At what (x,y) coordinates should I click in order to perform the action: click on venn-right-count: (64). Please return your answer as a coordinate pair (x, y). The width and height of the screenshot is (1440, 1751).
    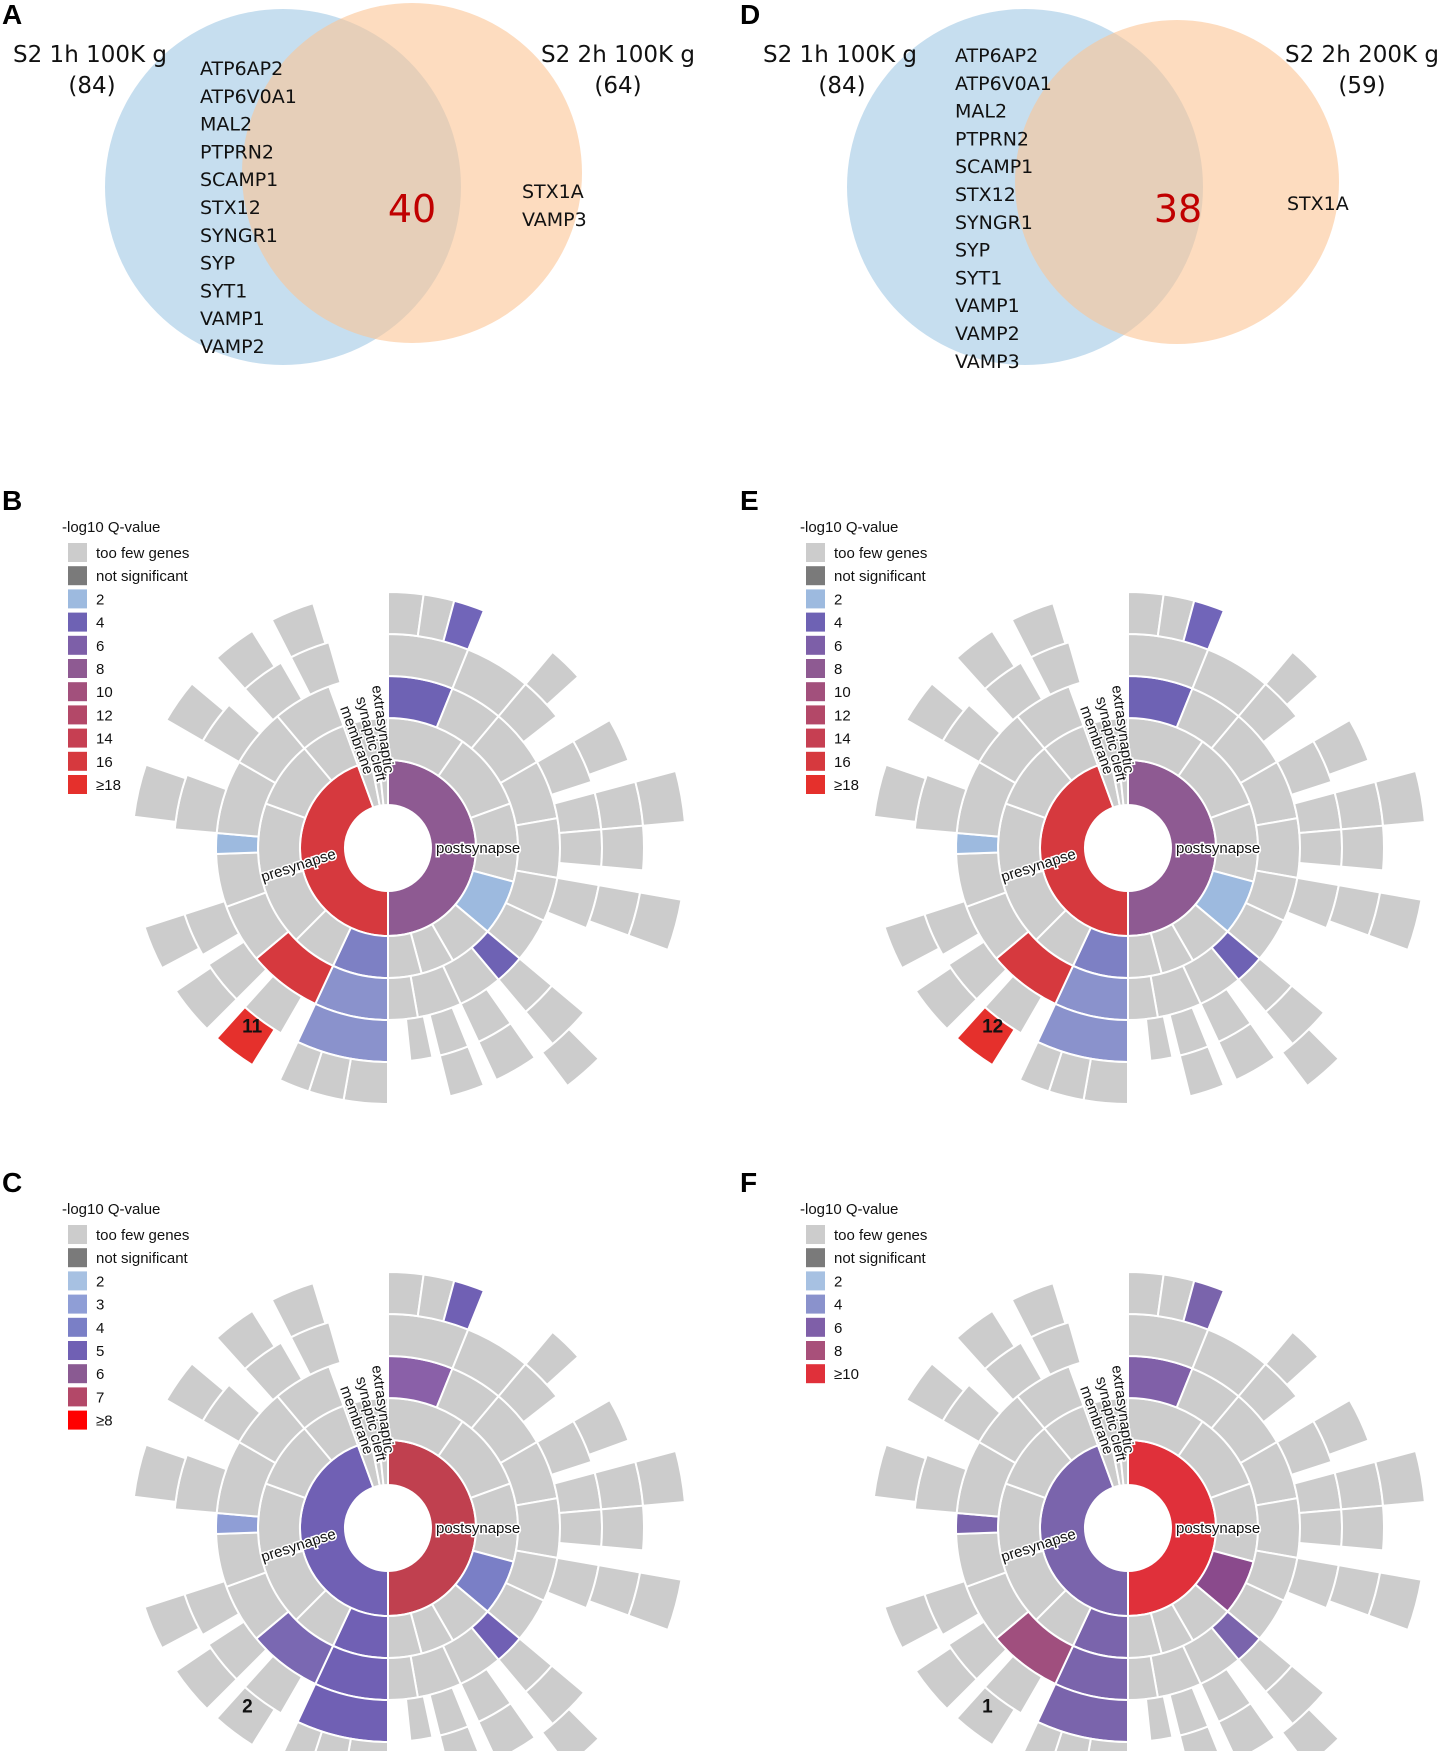
    Looking at the image, I should click on (617, 86).